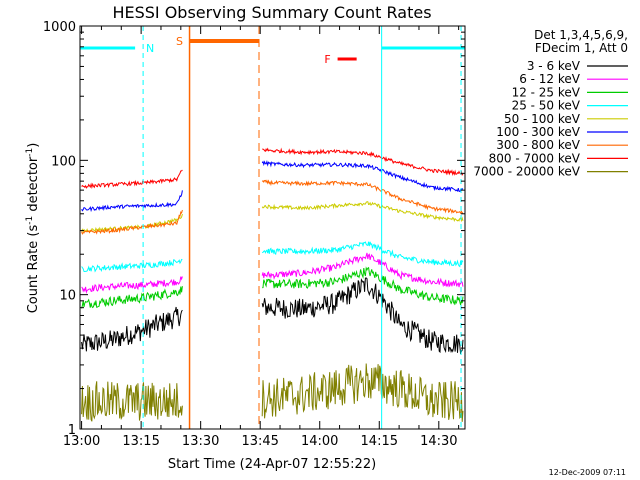 The image size is (640, 480). Describe the element at coordinates (538, 132) in the screenshot. I see `legend-label-6: 100 - 300 keV` at that location.